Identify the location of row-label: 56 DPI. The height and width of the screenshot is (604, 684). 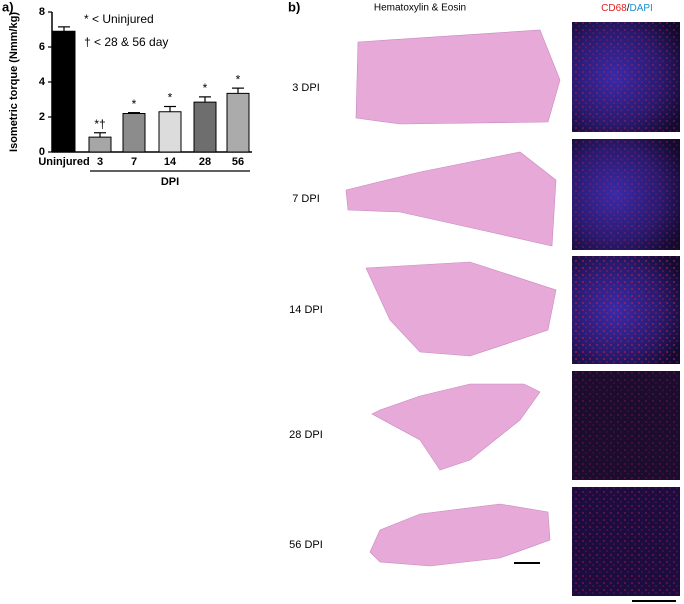
(306, 545).